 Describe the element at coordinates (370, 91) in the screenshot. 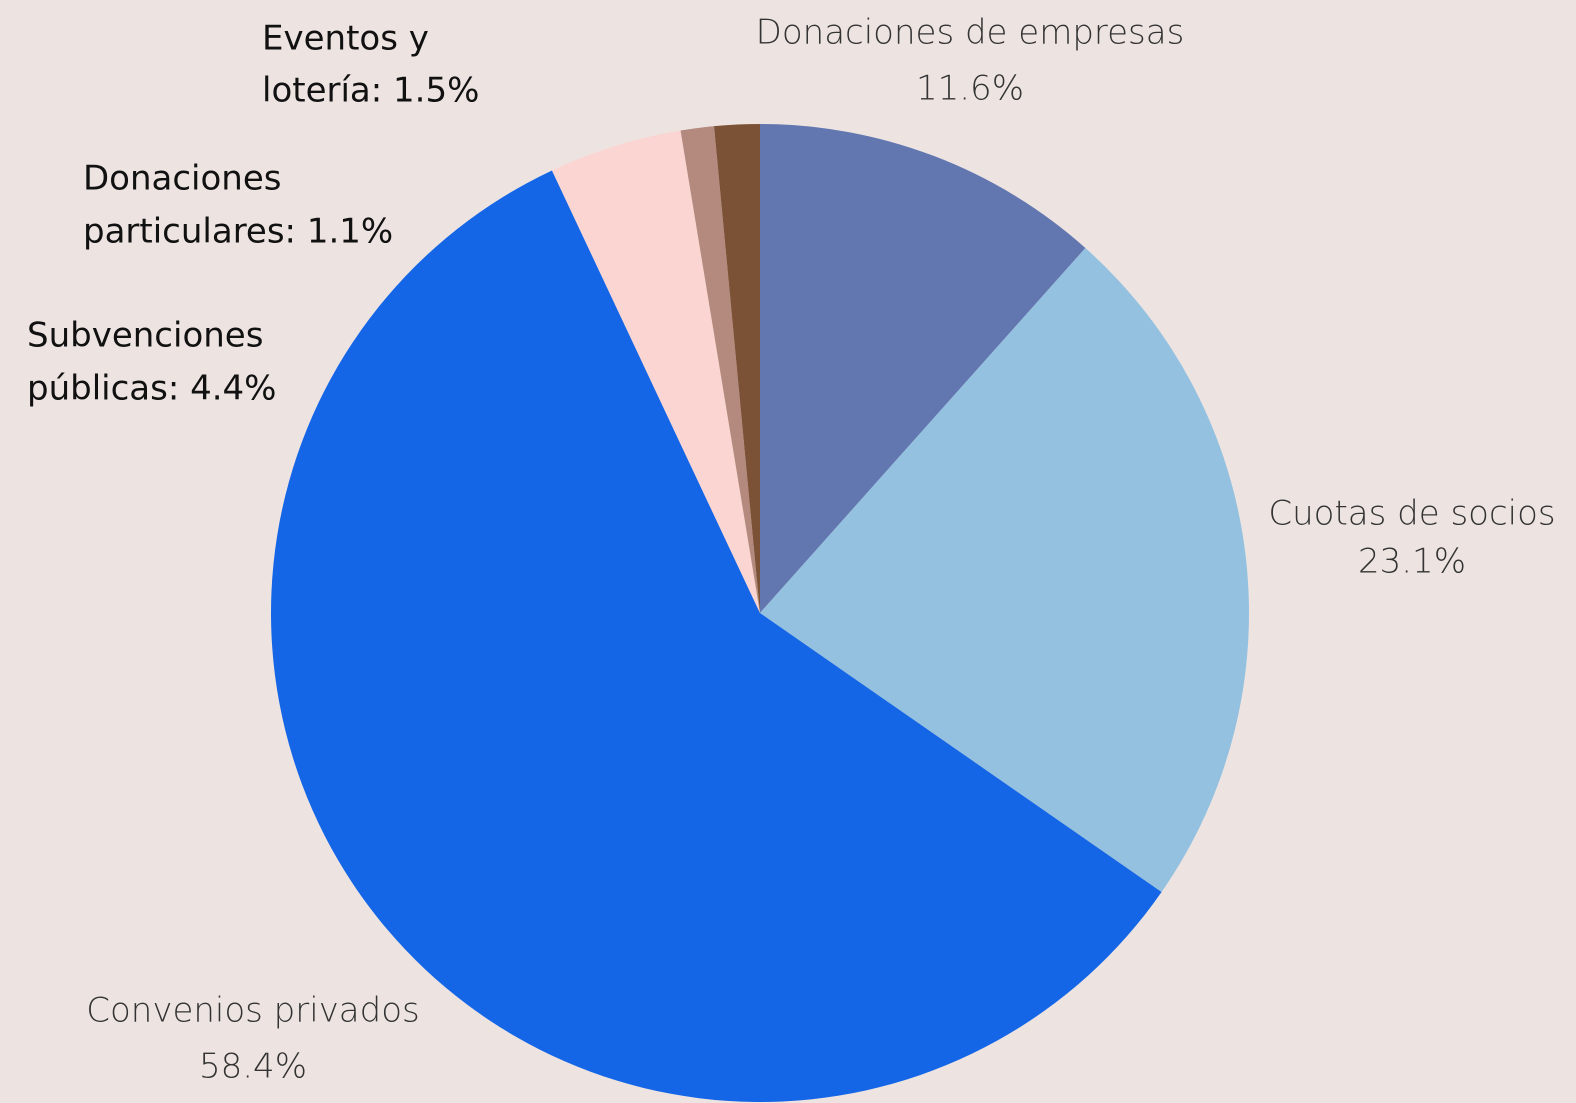

I see `slice-label: lotería: 1.5%` at that location.